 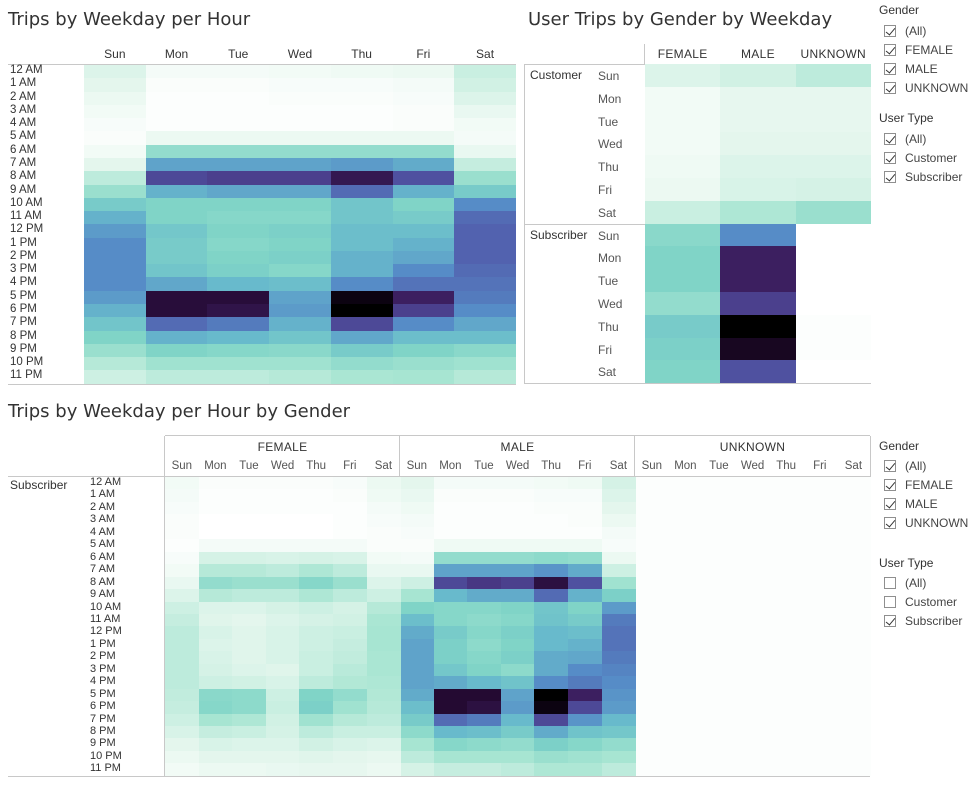 I want to click on filter-option: Customer, so click(x=920, y=602).